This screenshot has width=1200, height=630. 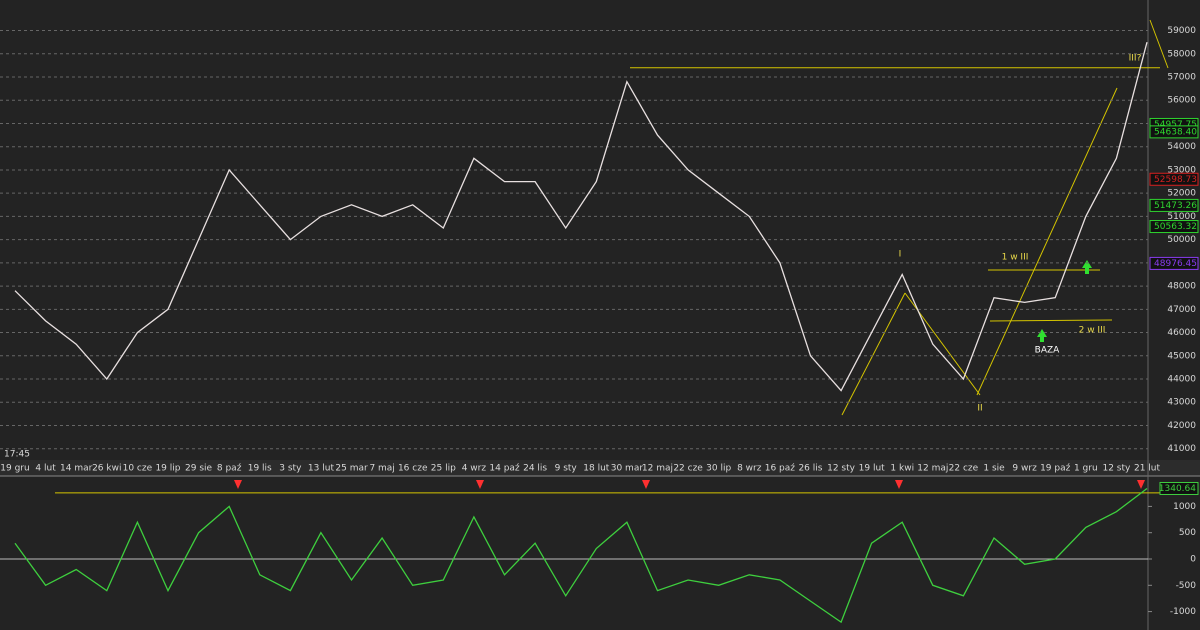 I want to click on y-tick-label: 42000, so click(x=1181, y=426).